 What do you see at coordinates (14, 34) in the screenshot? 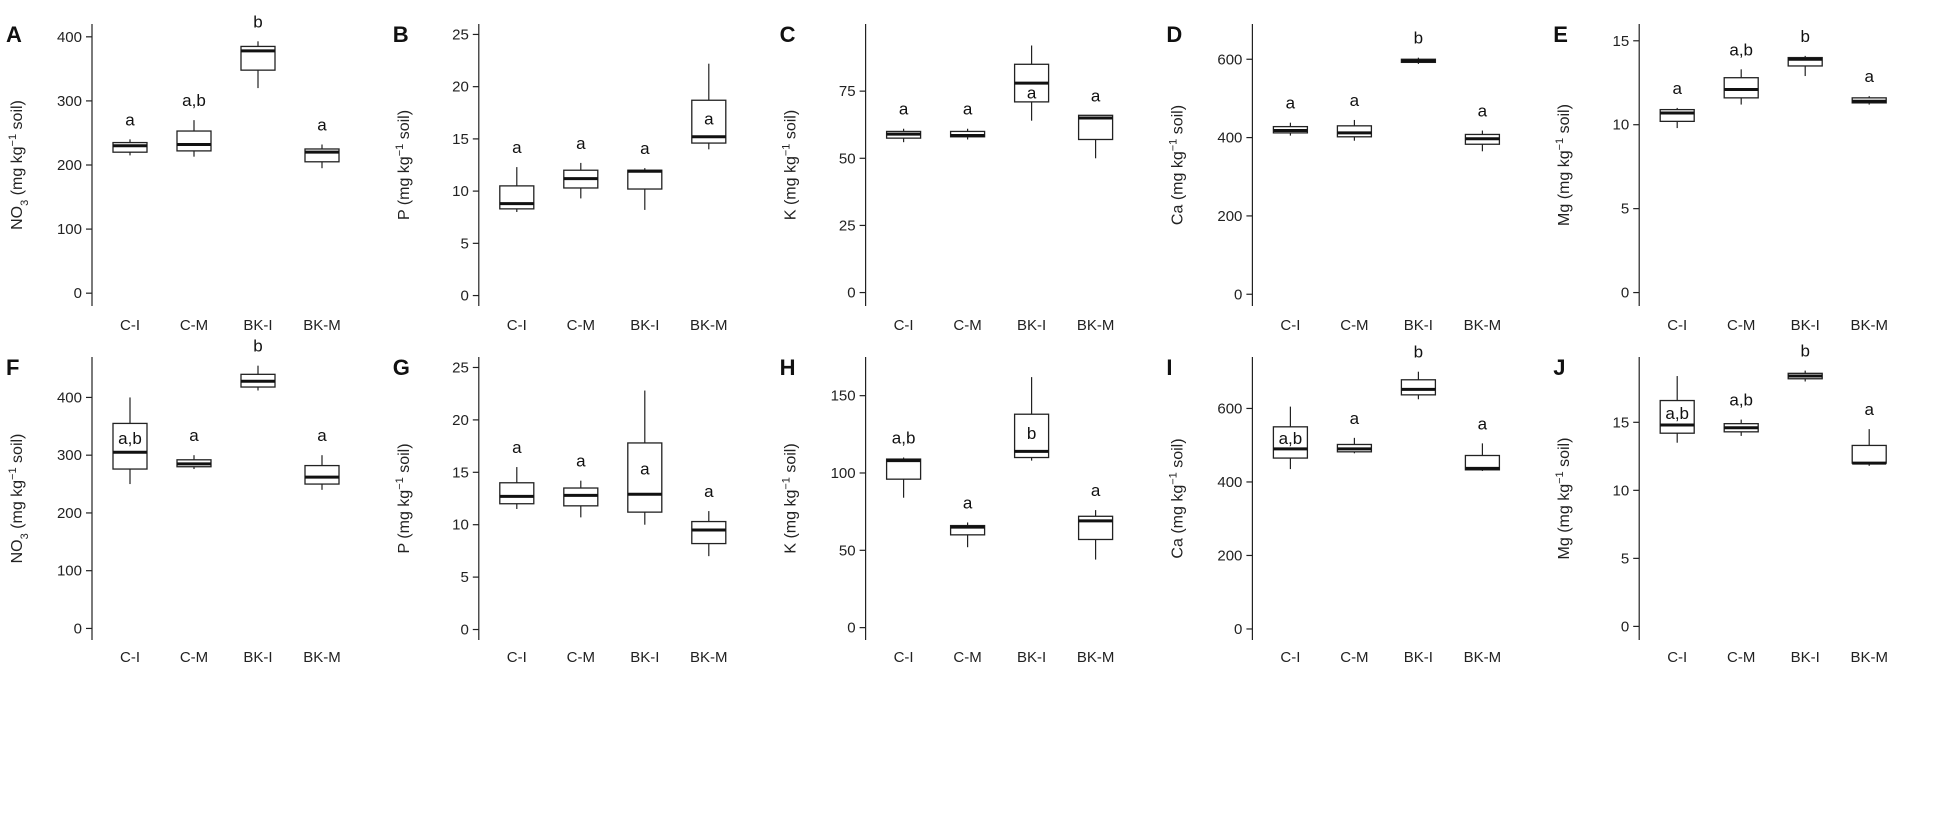
I see `panel-label: A` at bounding box center [14, 34].